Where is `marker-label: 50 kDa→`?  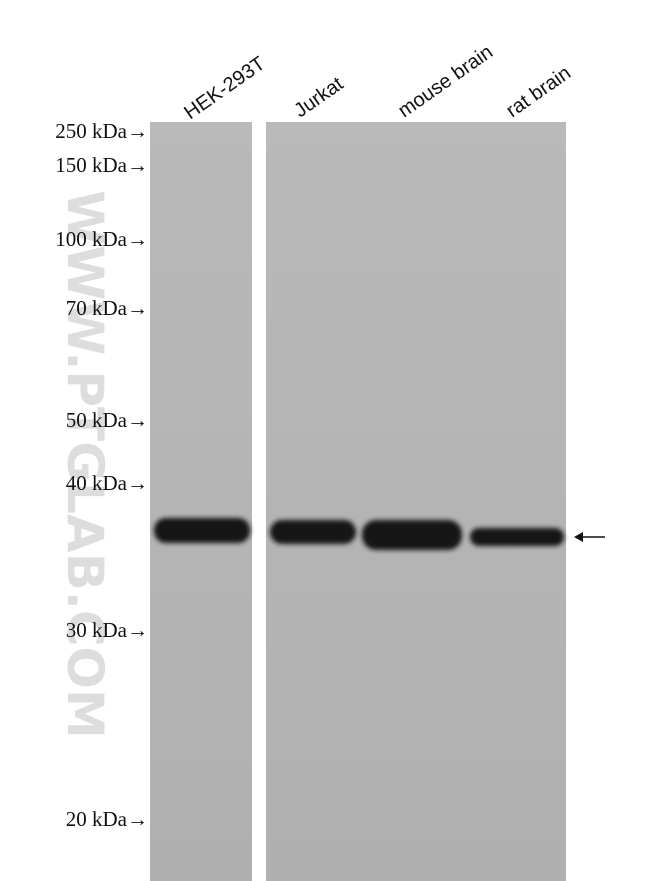 marker-label: 50 kDa→ is located at coordinates (107, 420).